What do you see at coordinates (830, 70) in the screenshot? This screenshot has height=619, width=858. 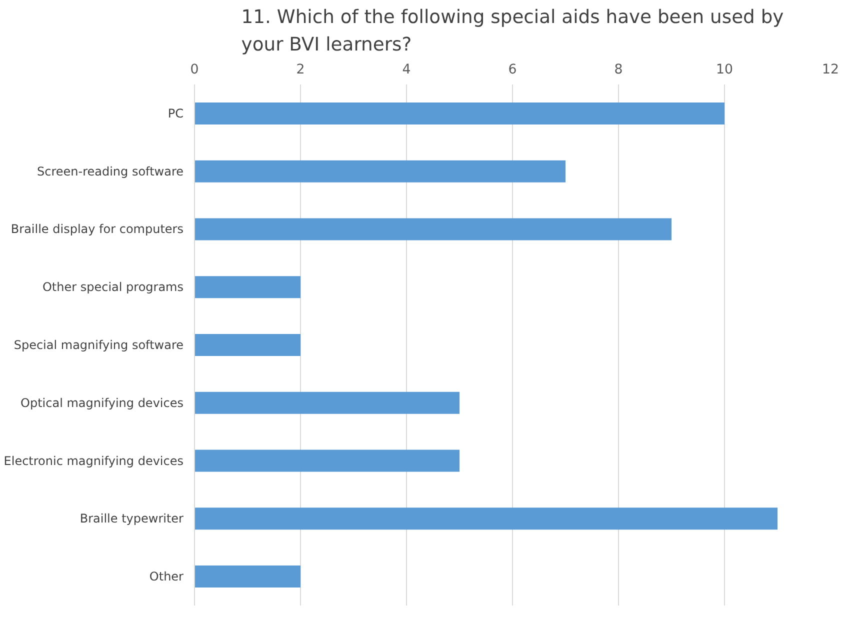 I see `x-tick-label: 12` at bounding box center [830, 70].